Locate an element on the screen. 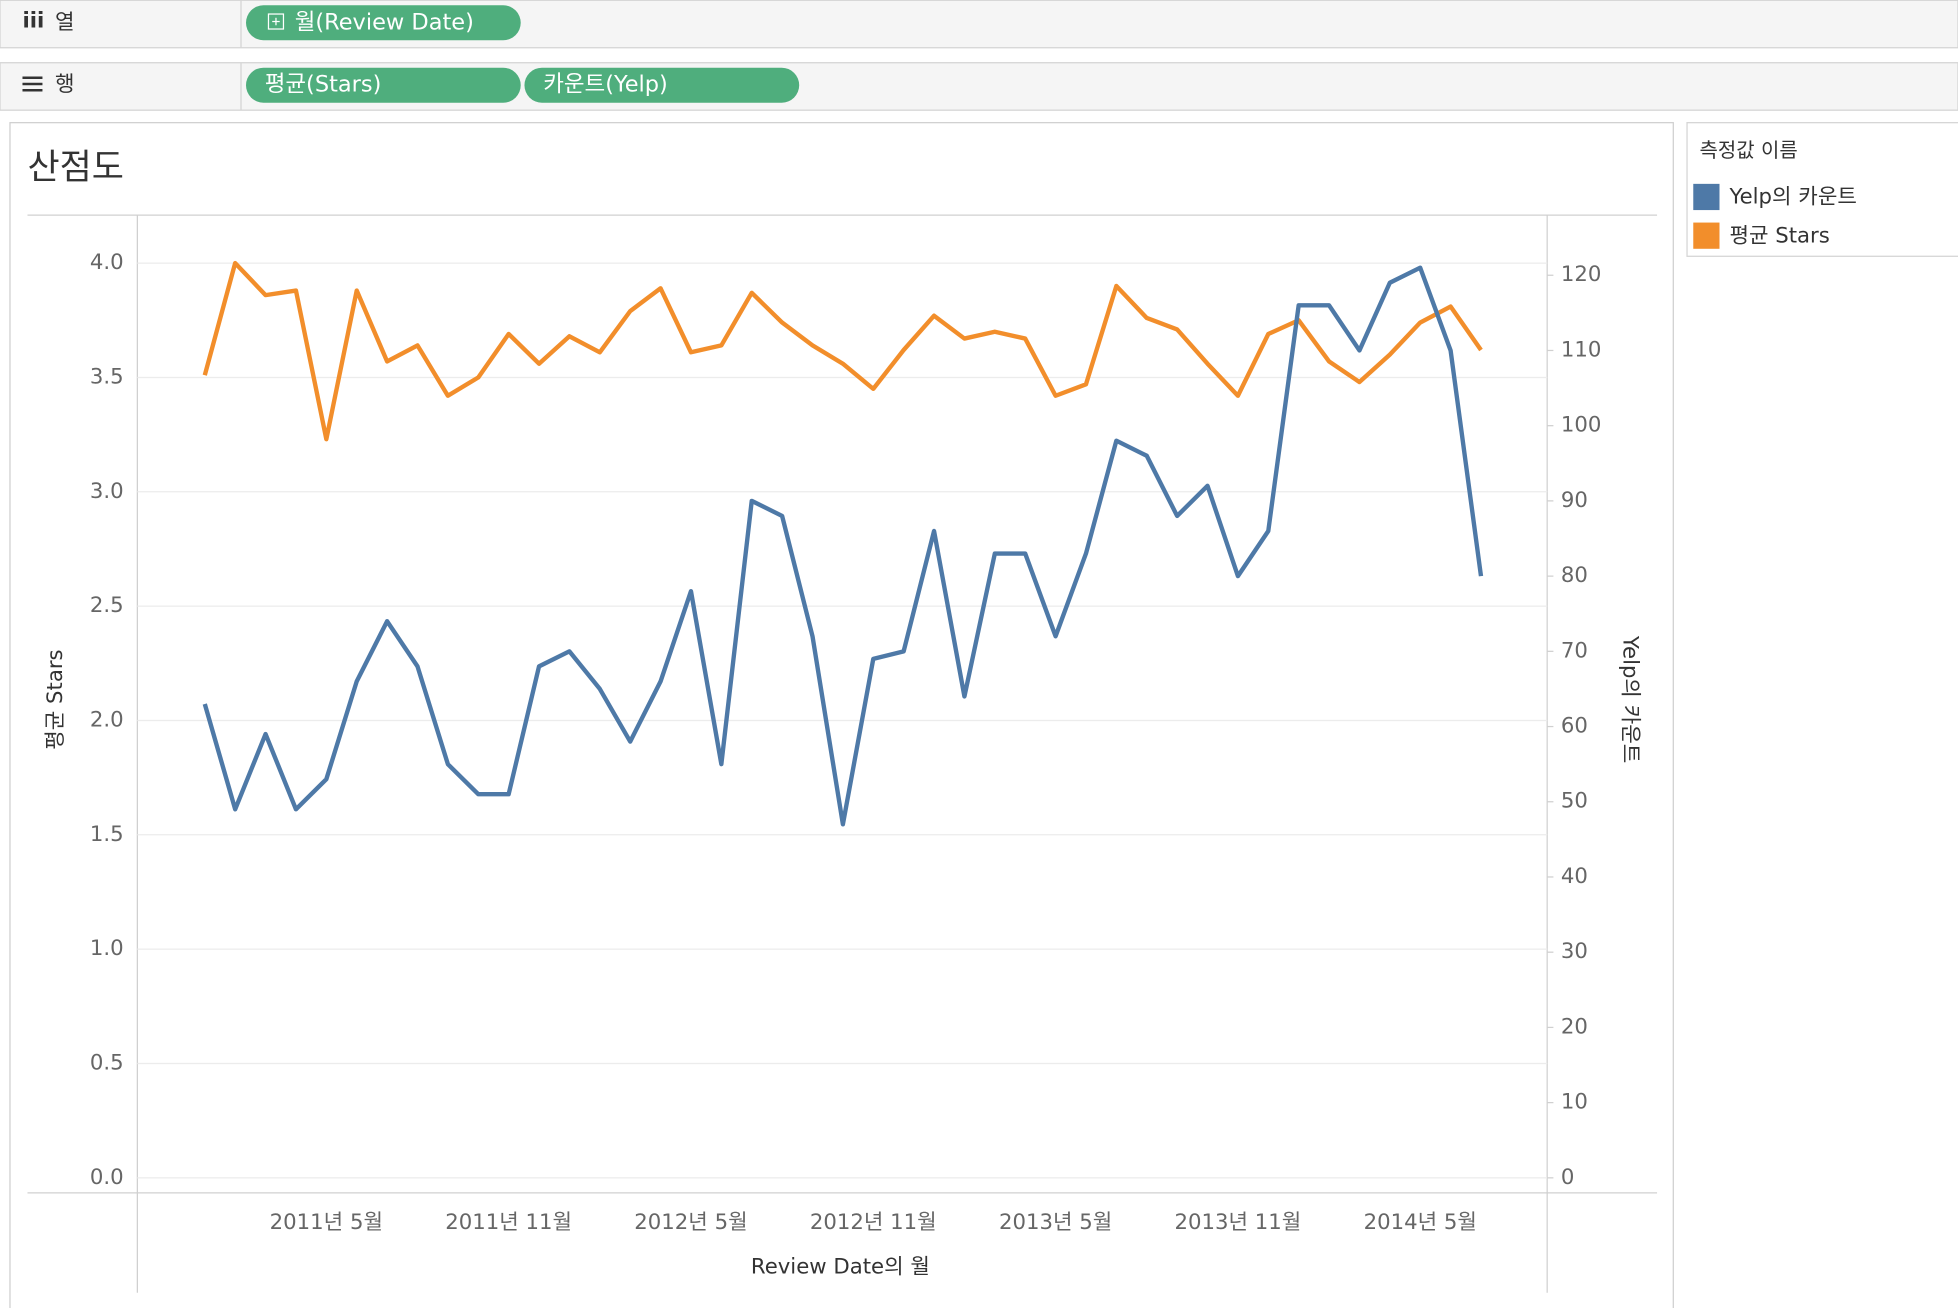 This screenshot has height=1312, width=1958. columns-icon: iii is located at coordinates (33, 21).